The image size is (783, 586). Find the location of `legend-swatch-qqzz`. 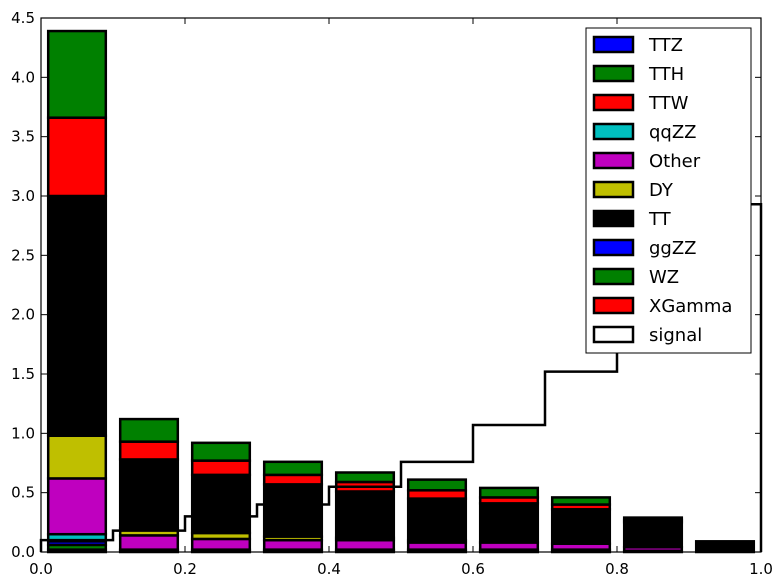

legend-swatch-qqzz is located at coordinates (613, 131).